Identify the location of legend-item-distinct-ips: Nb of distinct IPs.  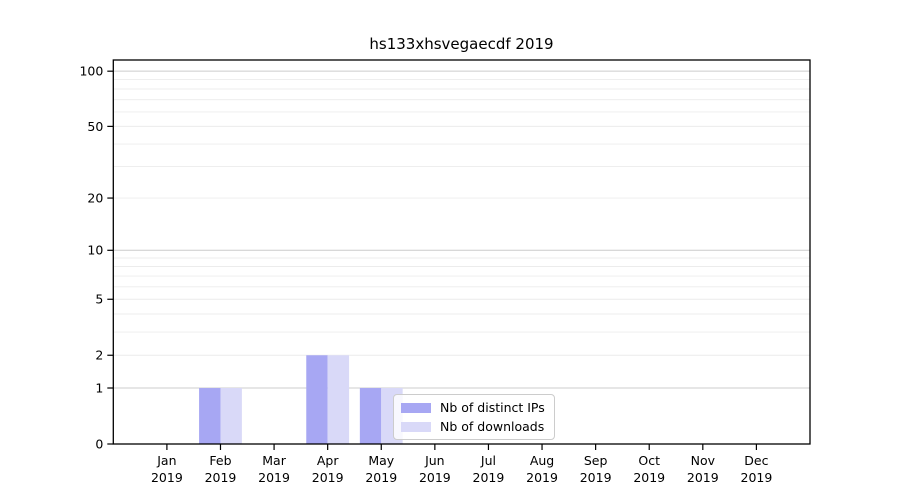
(473, 407).